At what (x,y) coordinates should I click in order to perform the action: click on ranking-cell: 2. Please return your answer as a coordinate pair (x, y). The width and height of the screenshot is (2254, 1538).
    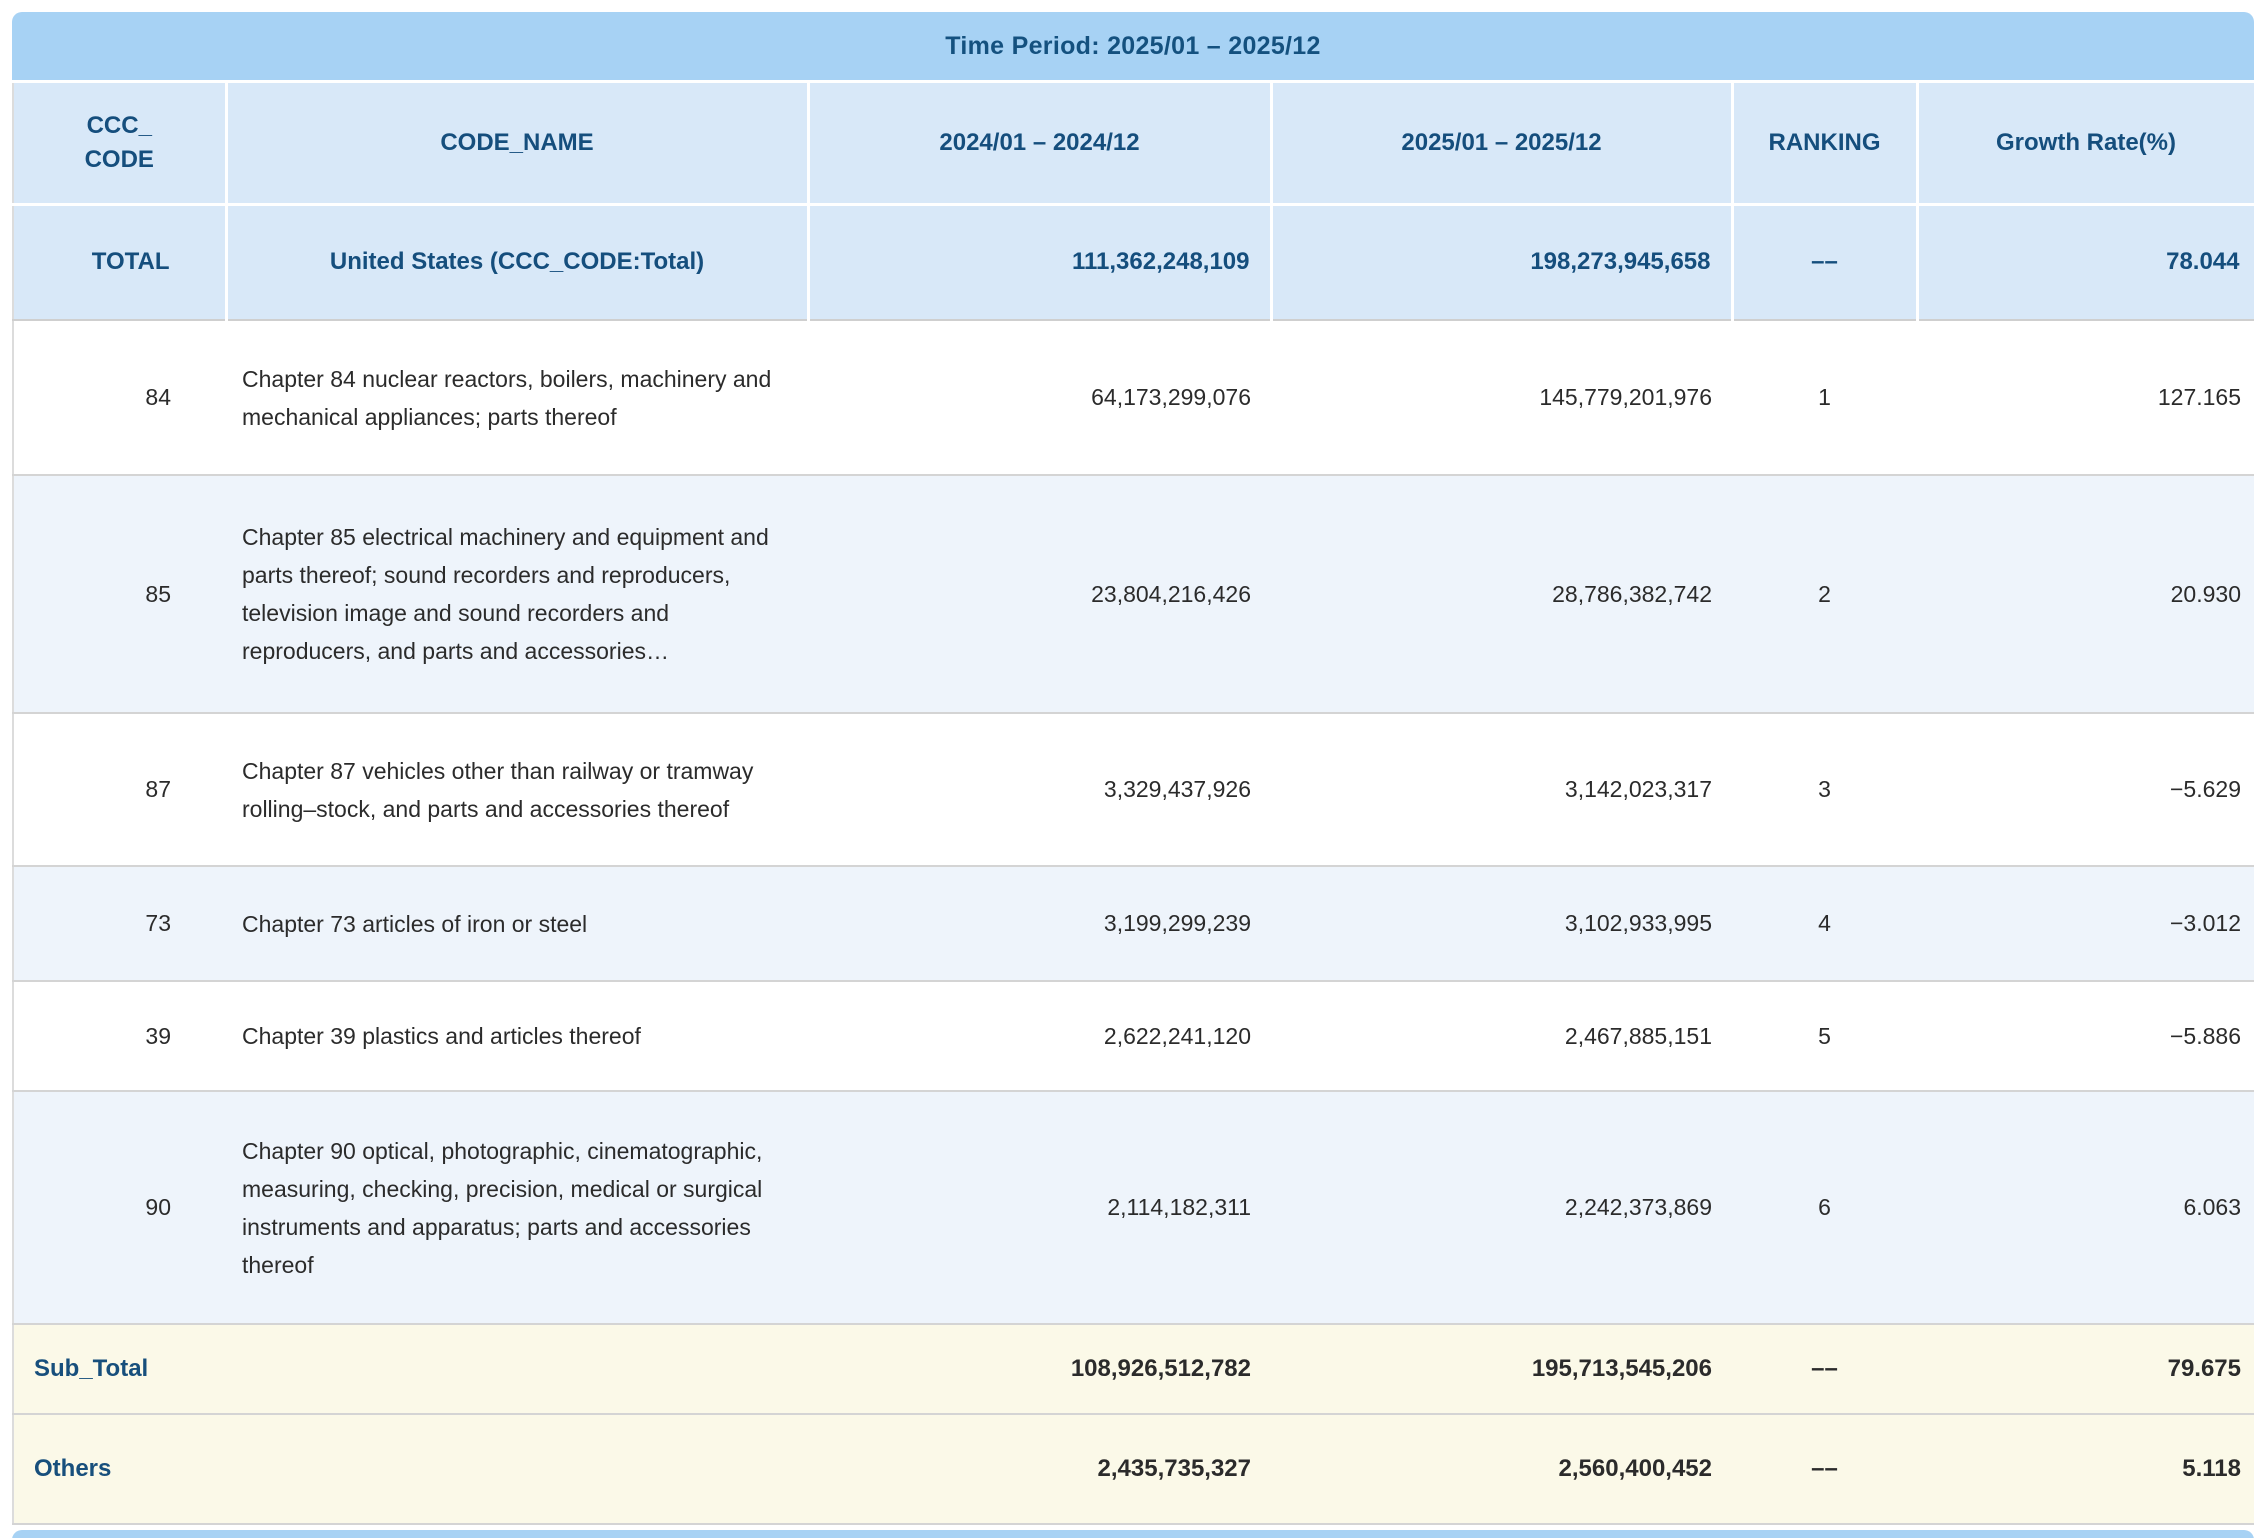
    Looking at the image, I should click on (1824, 594).